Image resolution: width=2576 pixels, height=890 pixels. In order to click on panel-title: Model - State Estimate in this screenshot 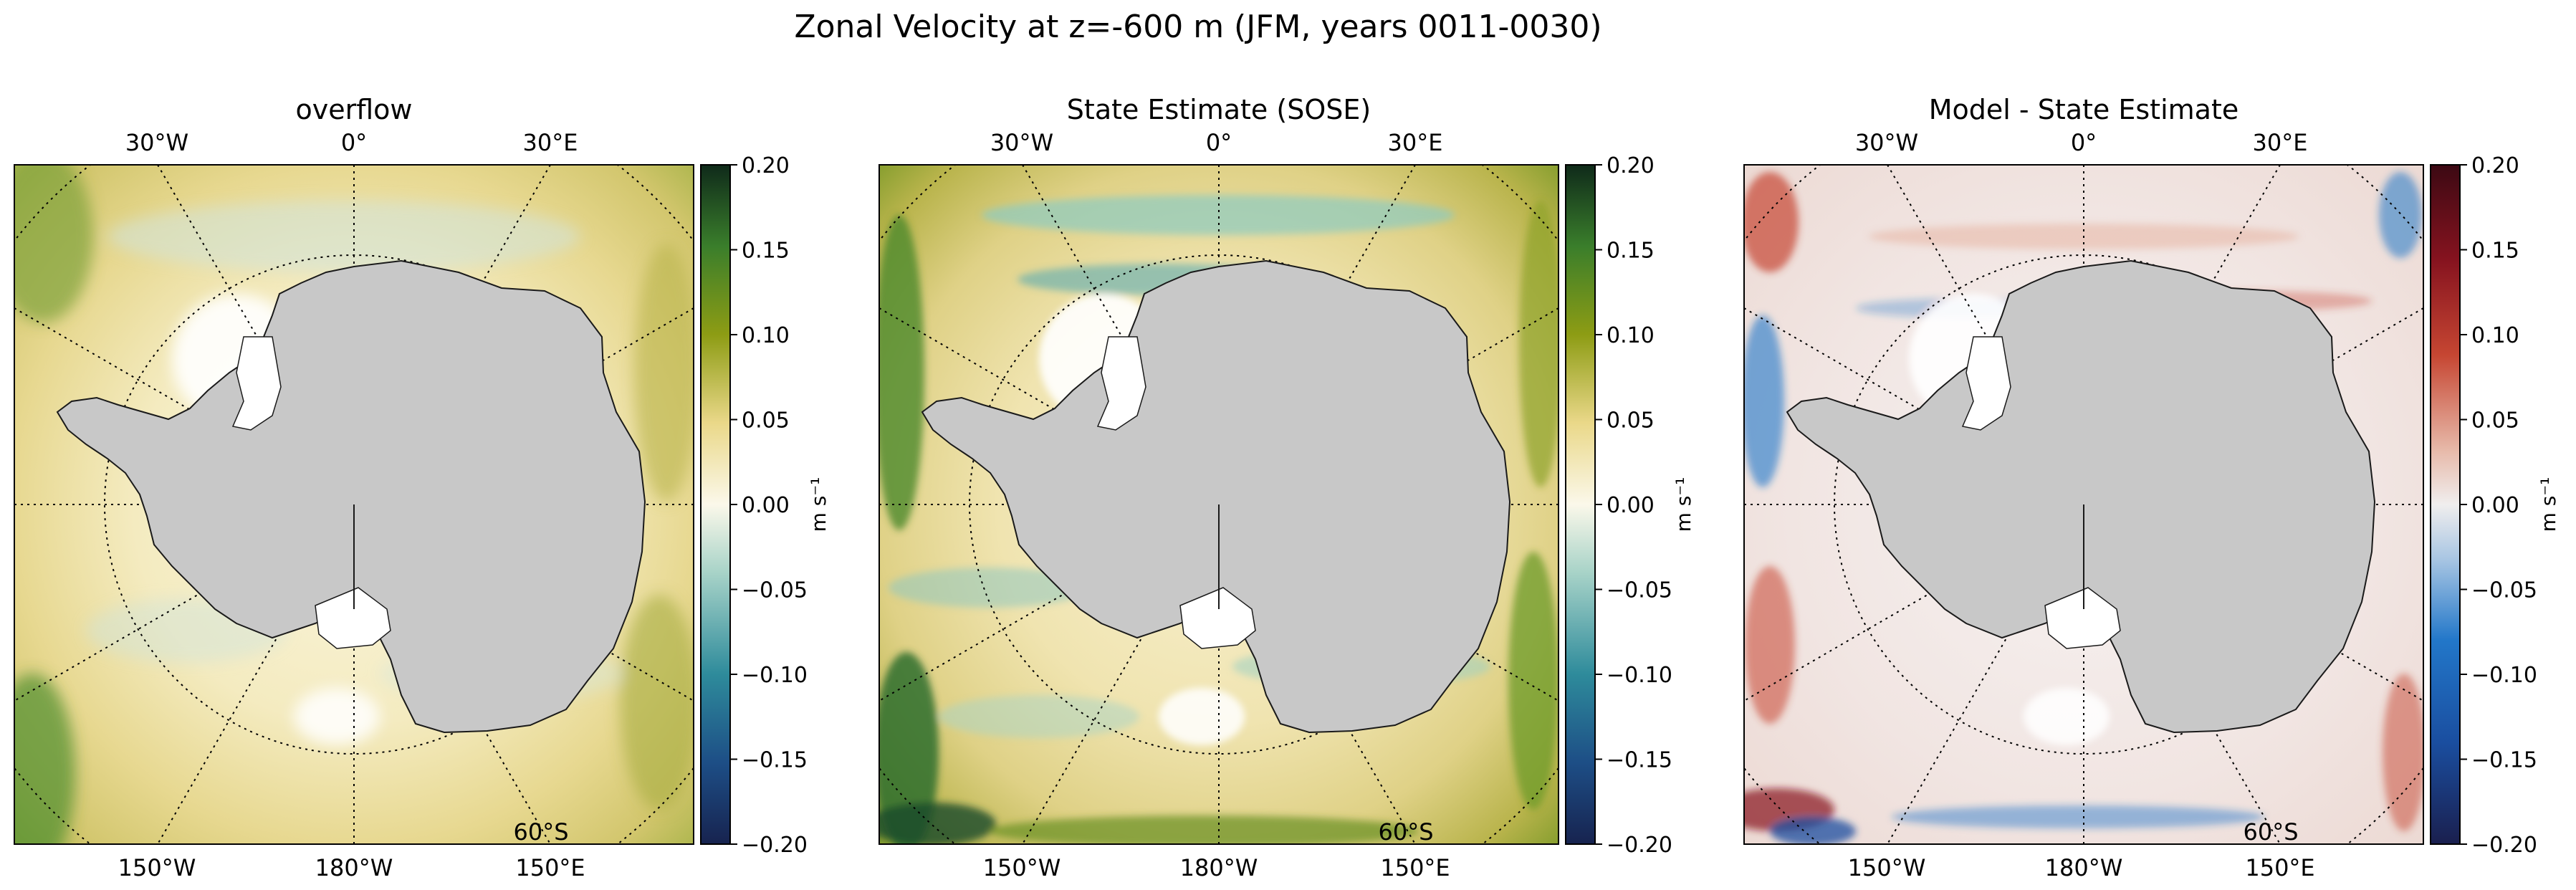, I will do `click(2084, 109)`.